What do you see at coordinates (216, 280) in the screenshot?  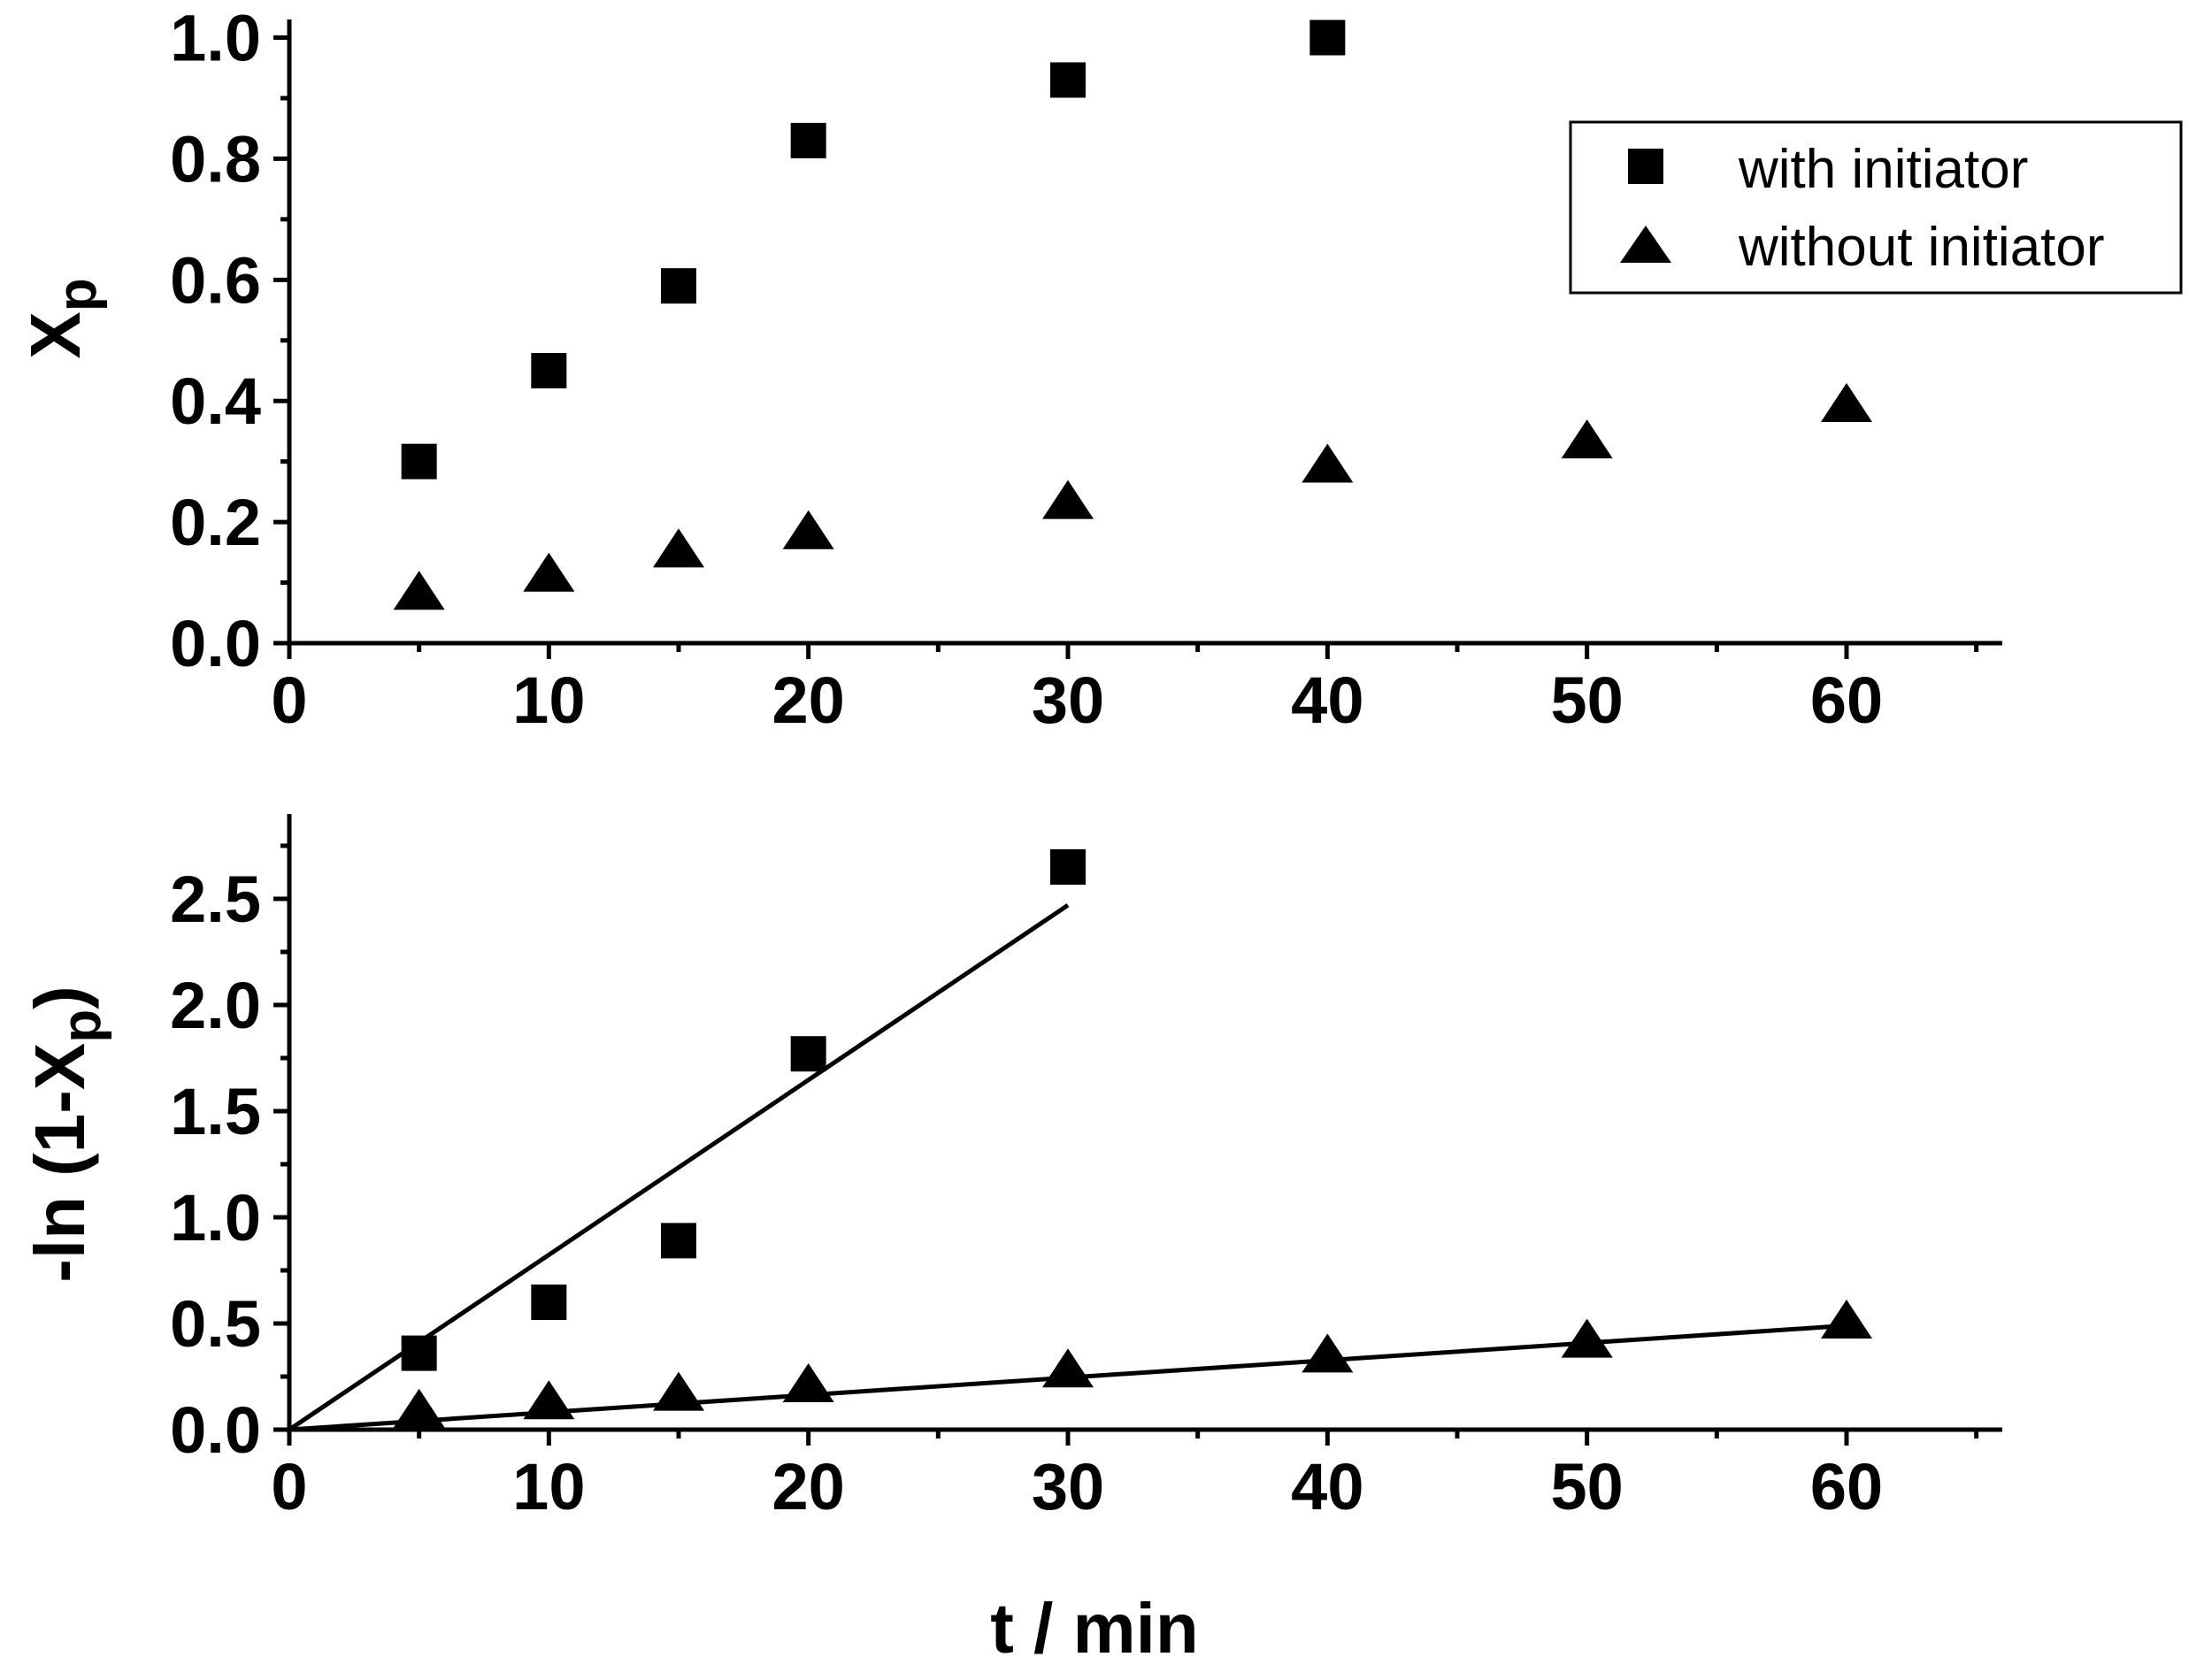 I see `y-tick-label: 0.6` at bounding box center [216, 280].